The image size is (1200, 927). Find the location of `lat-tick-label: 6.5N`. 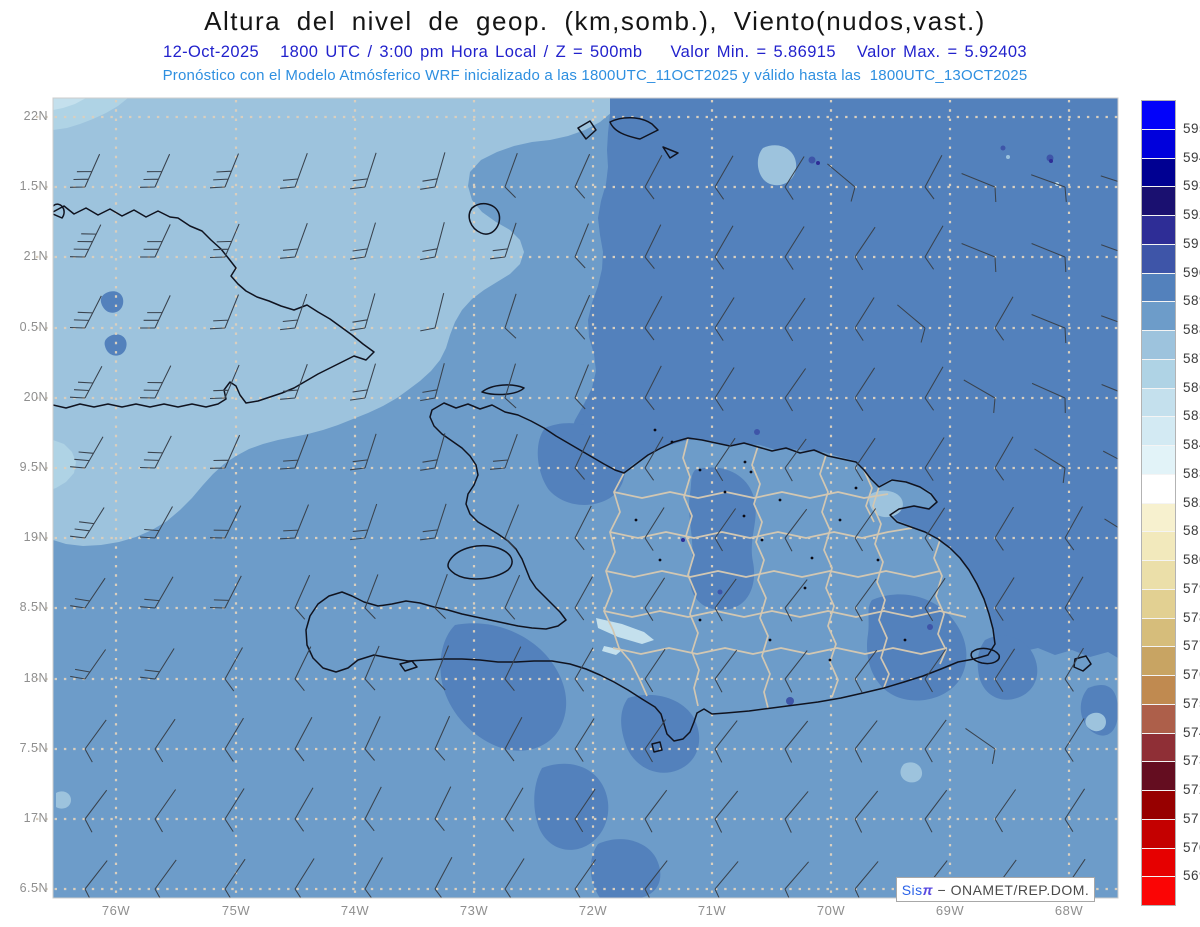

lat-tick-label: 6.5N is located at coordinates (33, 888).